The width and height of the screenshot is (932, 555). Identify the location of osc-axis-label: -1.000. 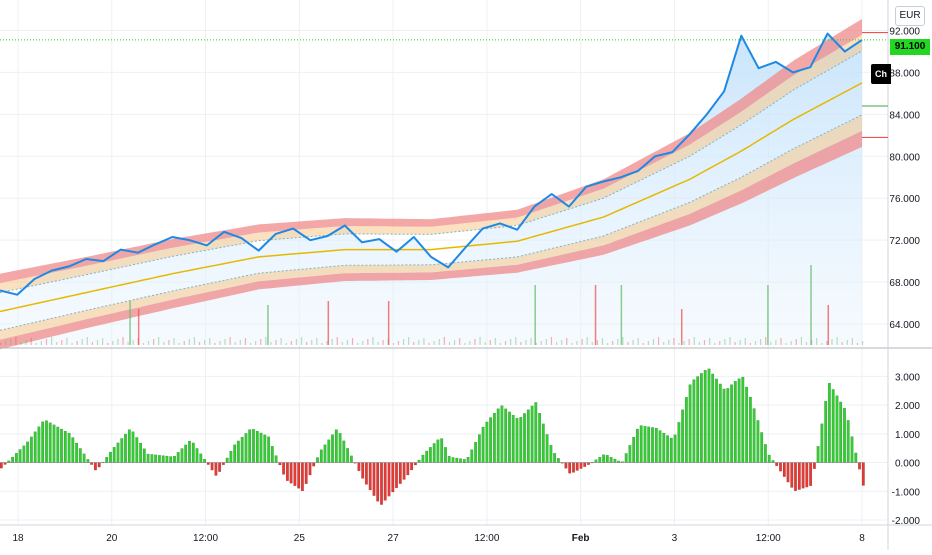
(906, 492).